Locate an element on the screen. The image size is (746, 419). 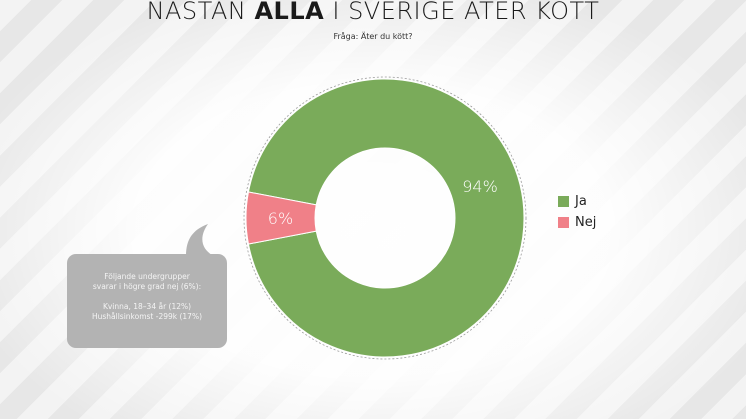
callout-line-1: Följande undergrupper is located at coordinates (147, 276).